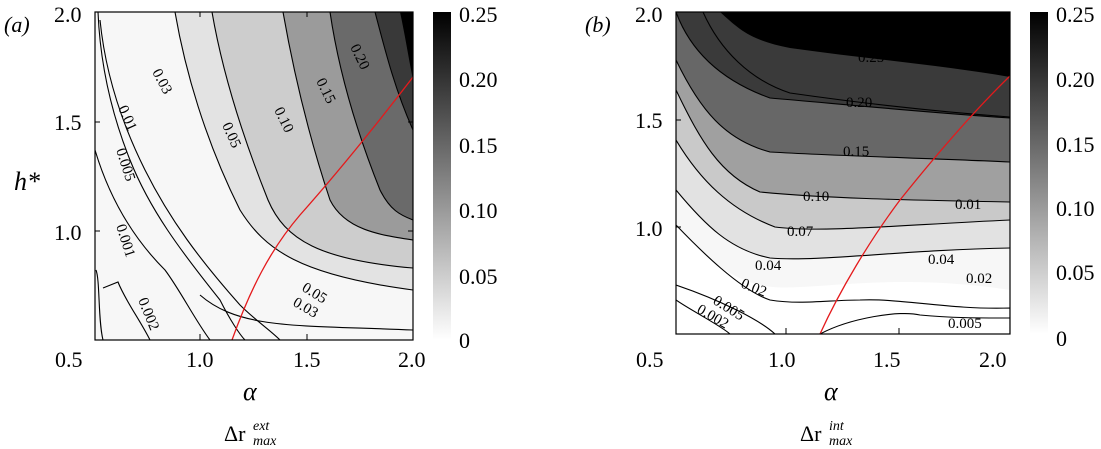  Describe the element at coordinates (17, 24) in the screenshot. I see `panel-a-letter: (a)` at that location.